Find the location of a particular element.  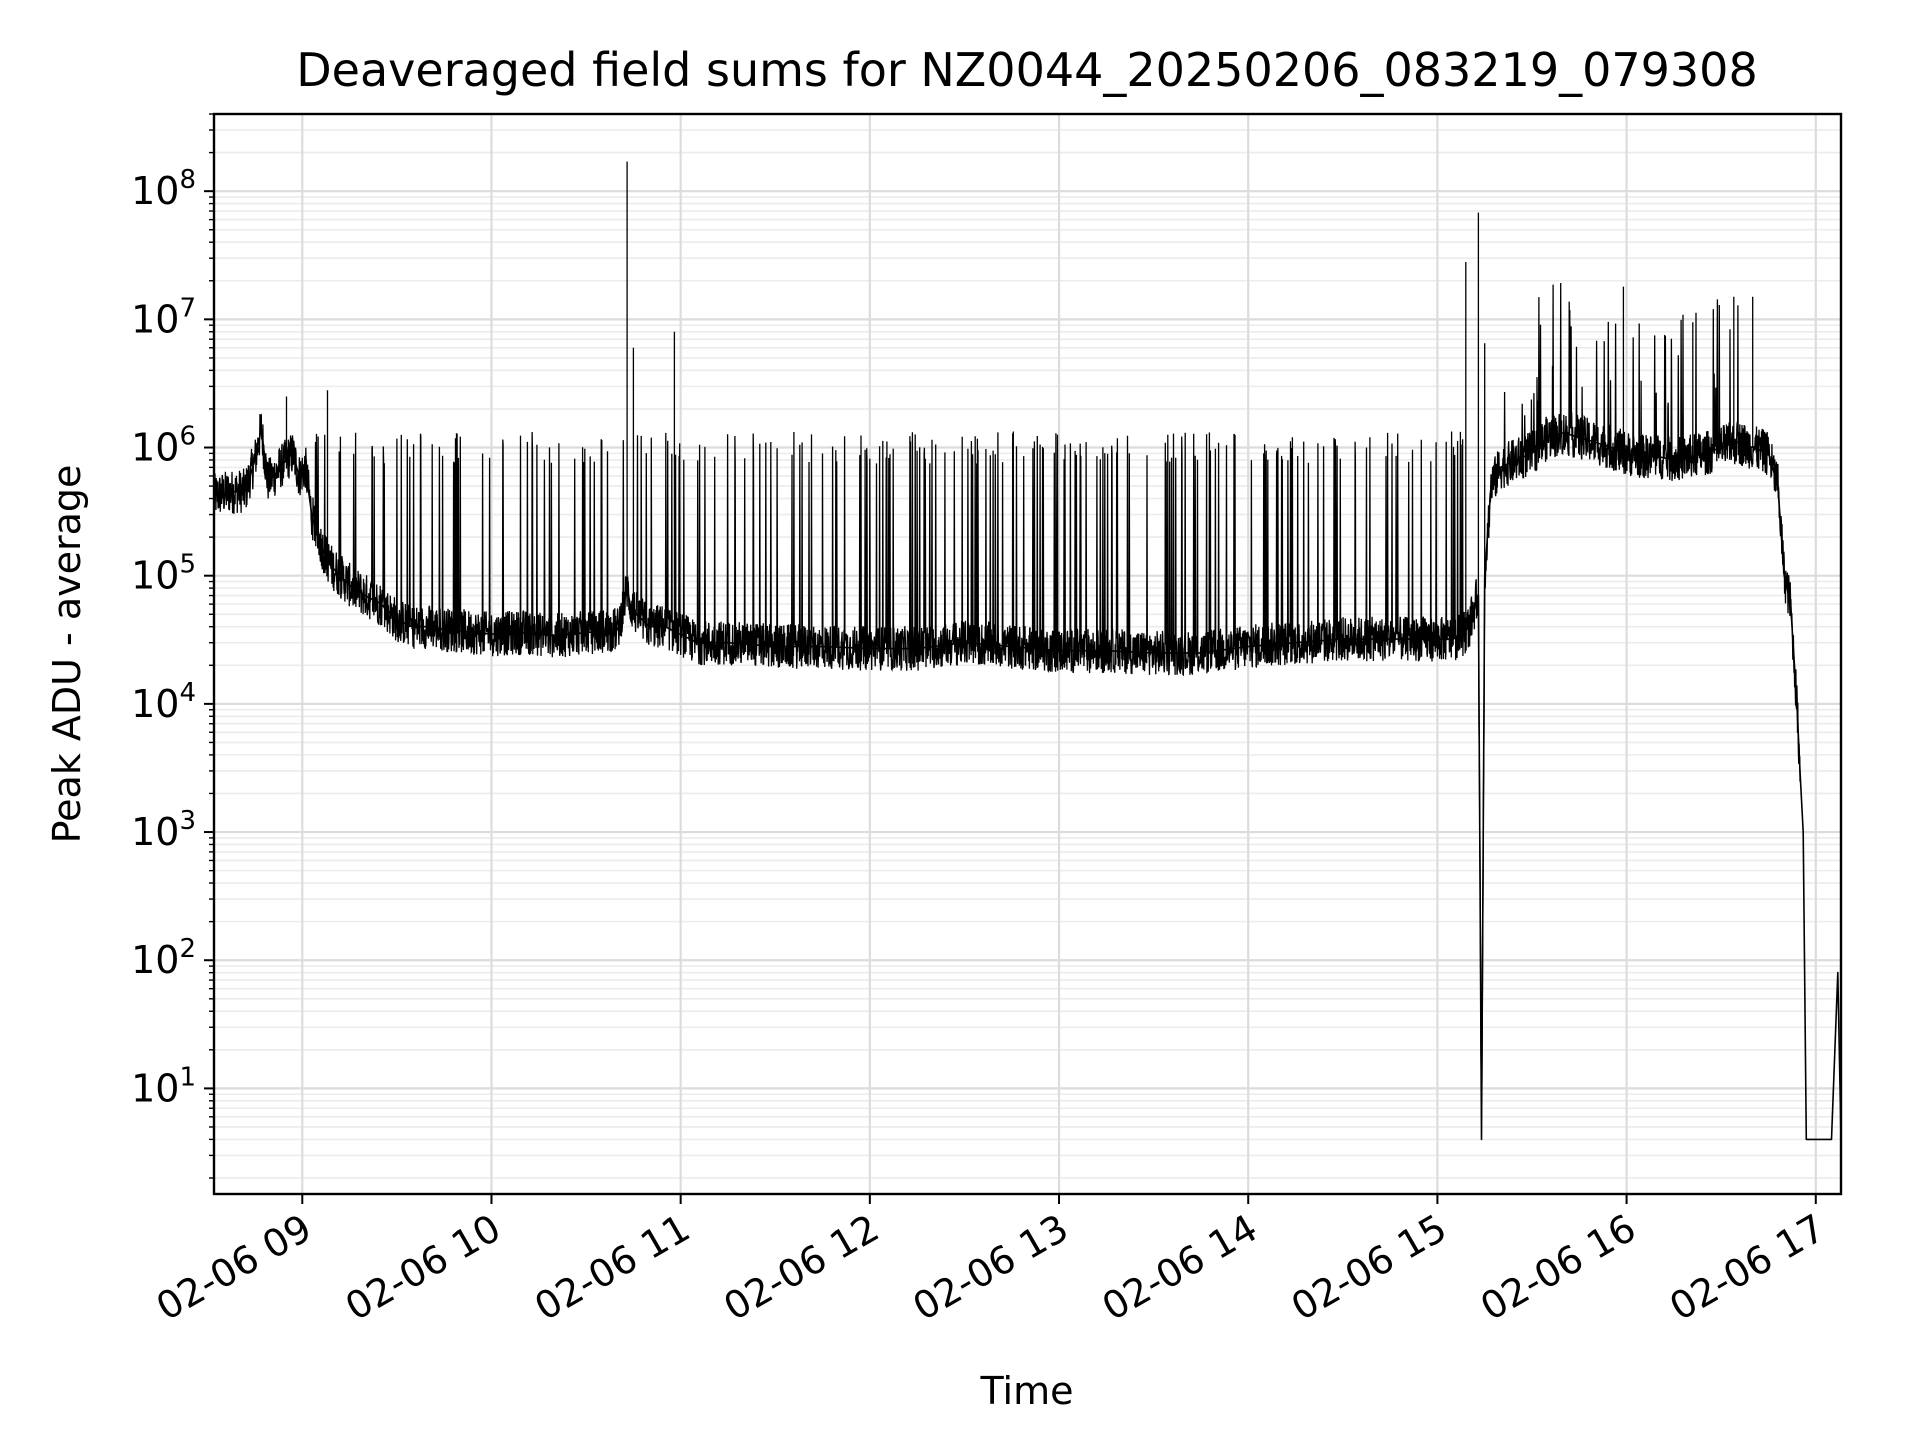

y-tick-exp: 7 is located at coordinates (187, 308).